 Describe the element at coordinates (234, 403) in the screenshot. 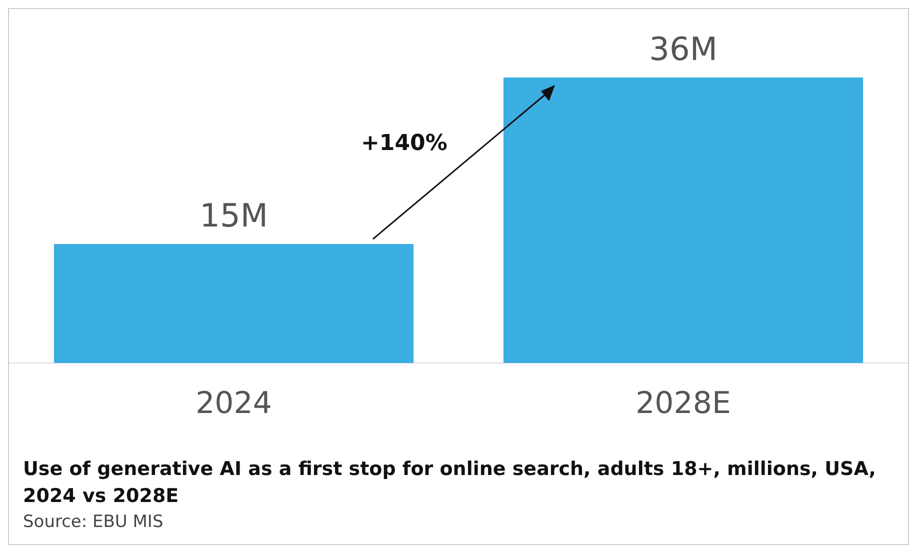

I see `x-tick-label: 2024` at that location.